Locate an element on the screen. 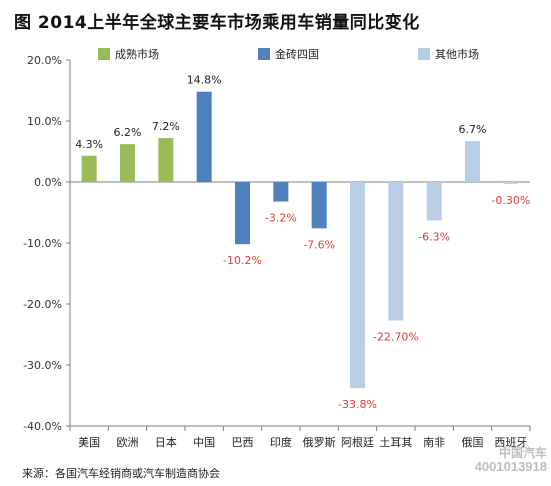  data-label: 6.7% is located at coordinates (473, 129).